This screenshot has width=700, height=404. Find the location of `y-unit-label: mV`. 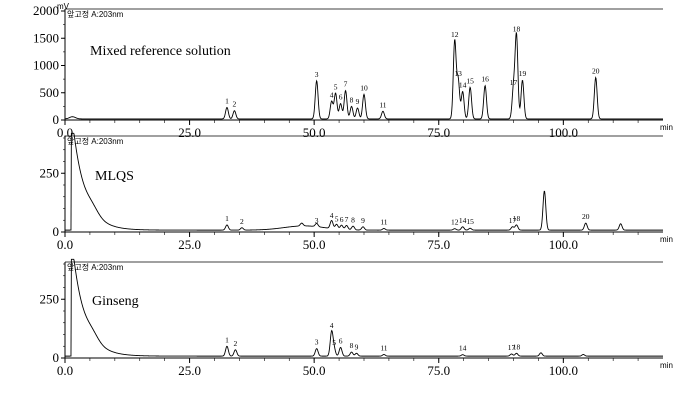

y-unit-label: mV is located at coordinates (63, 6).